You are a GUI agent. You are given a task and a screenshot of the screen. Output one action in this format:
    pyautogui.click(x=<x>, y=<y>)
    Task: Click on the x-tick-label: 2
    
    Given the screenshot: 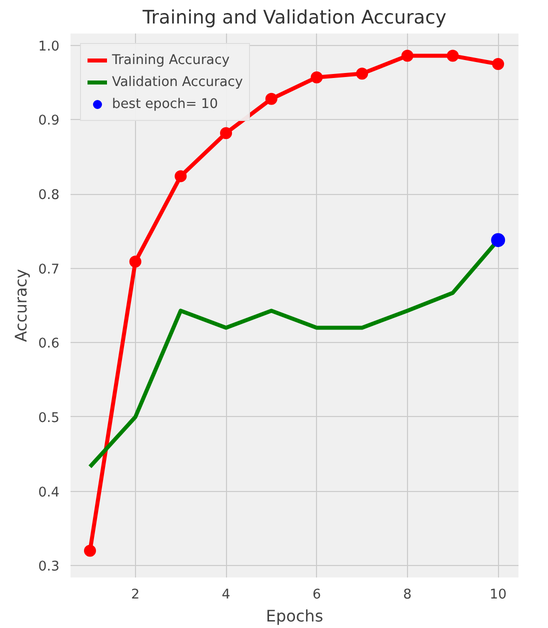 What is the action you would take?
    pyautogui.click(x=135, y=595)
    